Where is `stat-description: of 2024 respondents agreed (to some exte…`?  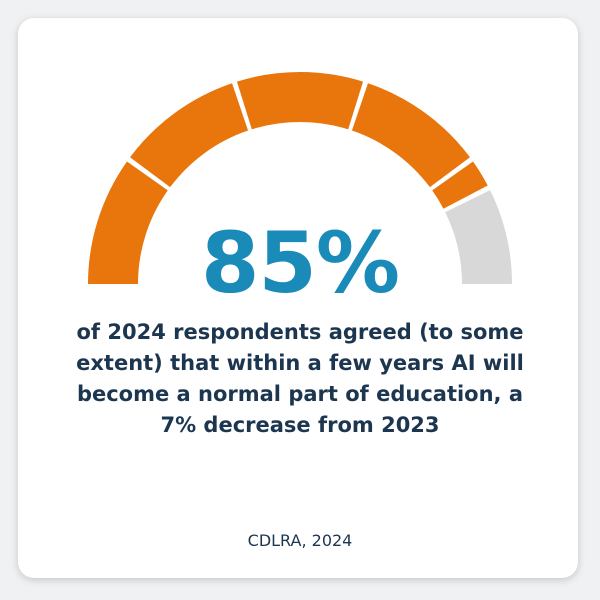 stat-description: of 2024 respondents agreed (to some exte… is located at coordinates (300, 378).